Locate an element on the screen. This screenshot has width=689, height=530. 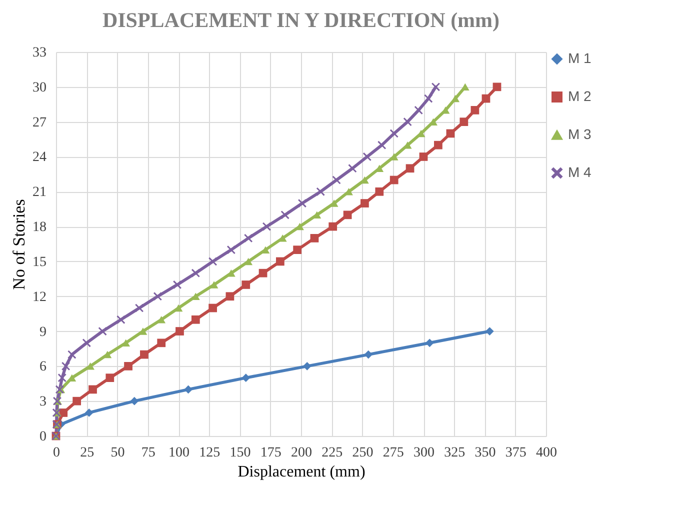
y-tick-label: 15 is located at coordinates (39, 262).